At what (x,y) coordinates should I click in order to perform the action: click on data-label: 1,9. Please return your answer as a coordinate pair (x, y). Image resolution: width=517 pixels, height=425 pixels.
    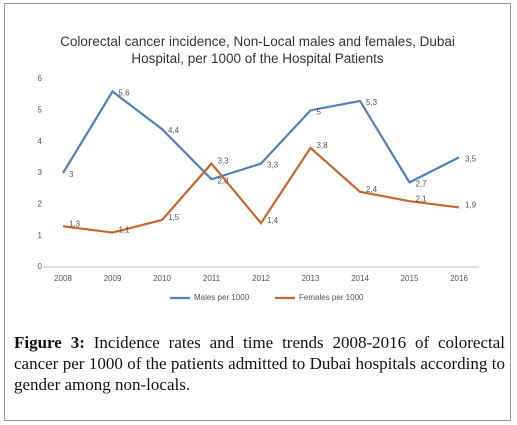
    Looking at the image, I should click on (471, 205).